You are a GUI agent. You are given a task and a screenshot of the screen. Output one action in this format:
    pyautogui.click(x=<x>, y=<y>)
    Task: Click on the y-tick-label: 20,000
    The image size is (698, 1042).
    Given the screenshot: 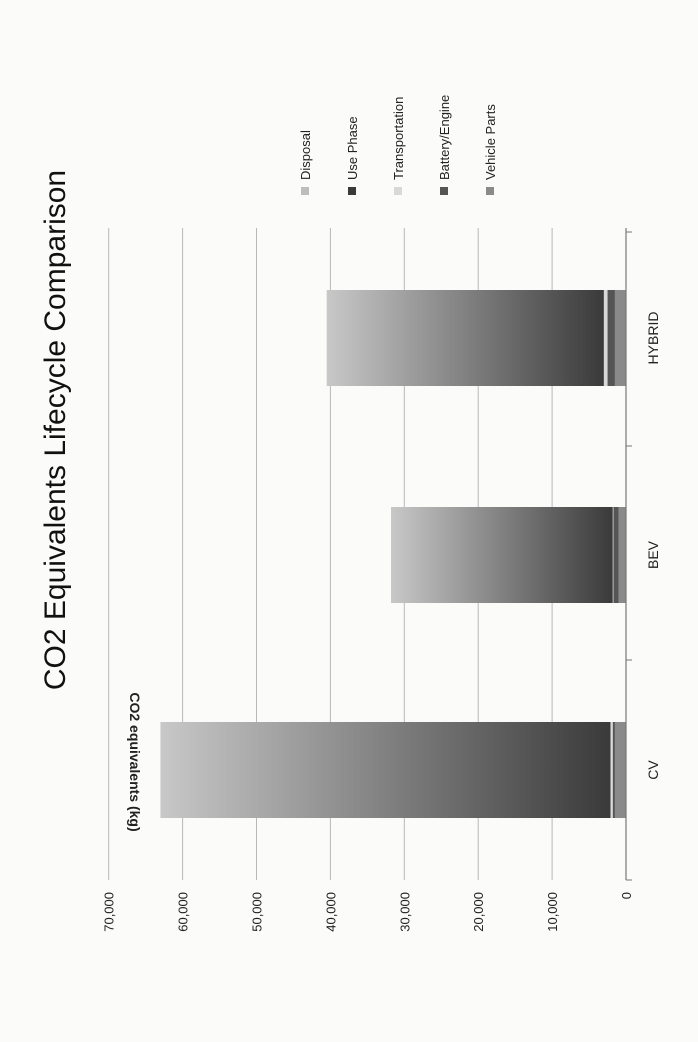 What is the action you would take?
    pyautogui.click(x=478, y=912)
    